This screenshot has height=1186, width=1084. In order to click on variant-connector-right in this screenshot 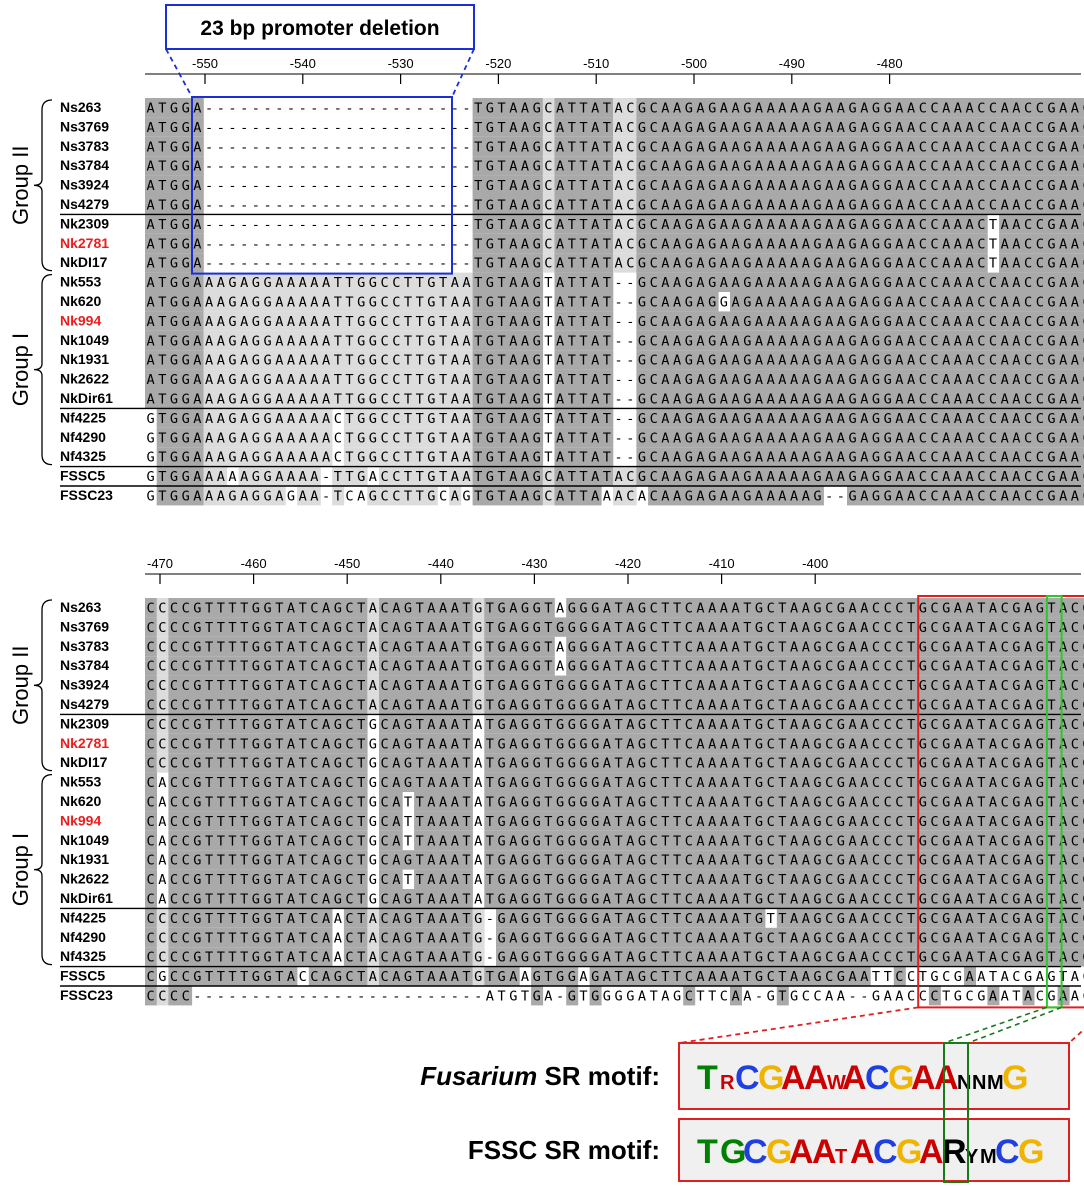, I will do `click(1014, 1025)`.